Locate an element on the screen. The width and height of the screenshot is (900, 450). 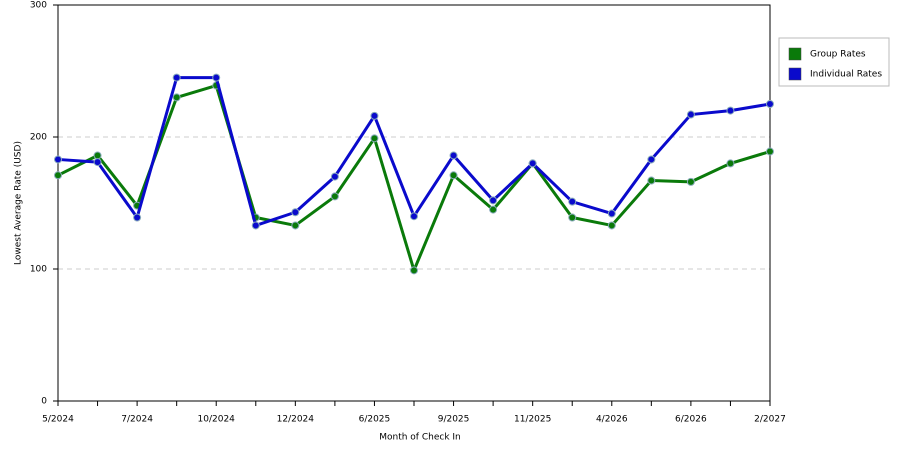
y-tick-label: 200 is located at coordinates (38, 138).